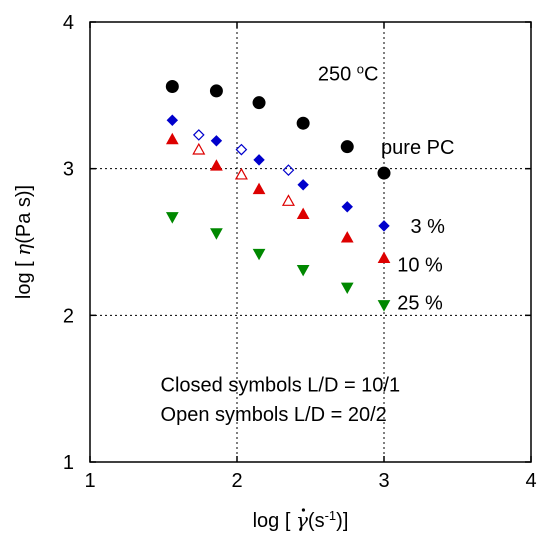  Describe the element at coordinates (348, 73) in the screenshot. I see `annotation-text: 250 oC` at that location.